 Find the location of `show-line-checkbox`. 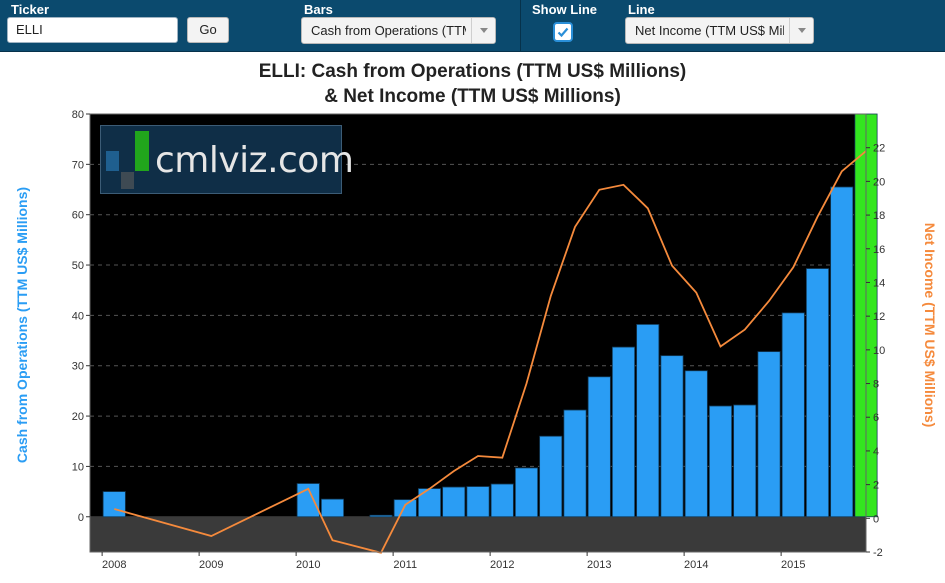

show-line-checkbox is located at coordinates (563, 32).